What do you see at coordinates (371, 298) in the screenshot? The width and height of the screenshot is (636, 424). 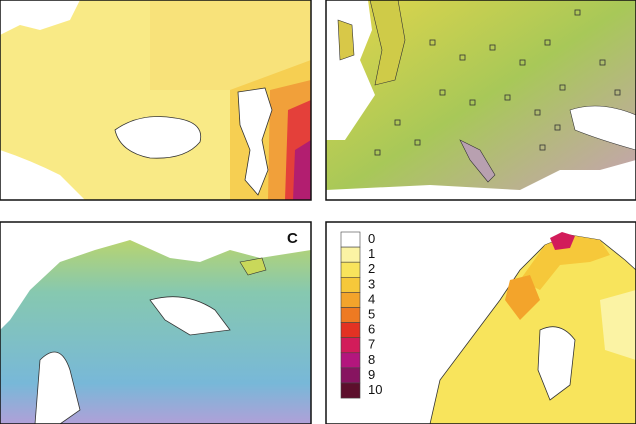 I see `legend-label: 4` at bounding box center [371, 298].